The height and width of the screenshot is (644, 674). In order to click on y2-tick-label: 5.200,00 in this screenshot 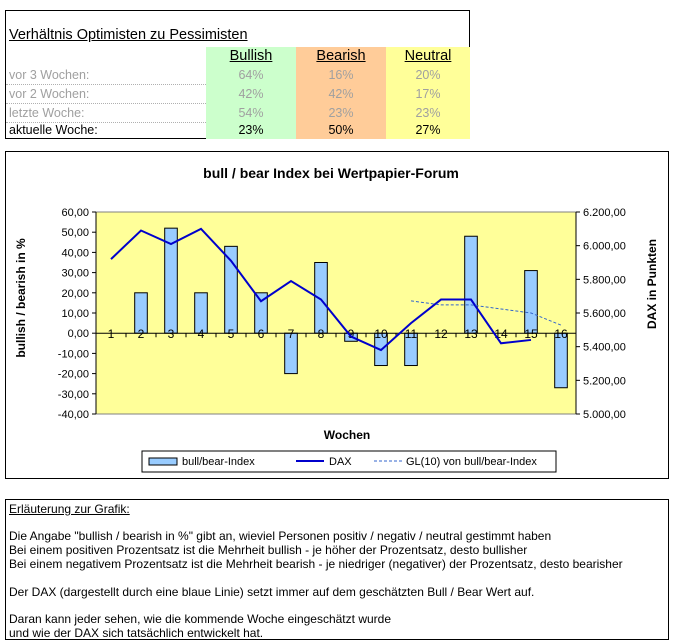, I will do `click(604, 381)`.